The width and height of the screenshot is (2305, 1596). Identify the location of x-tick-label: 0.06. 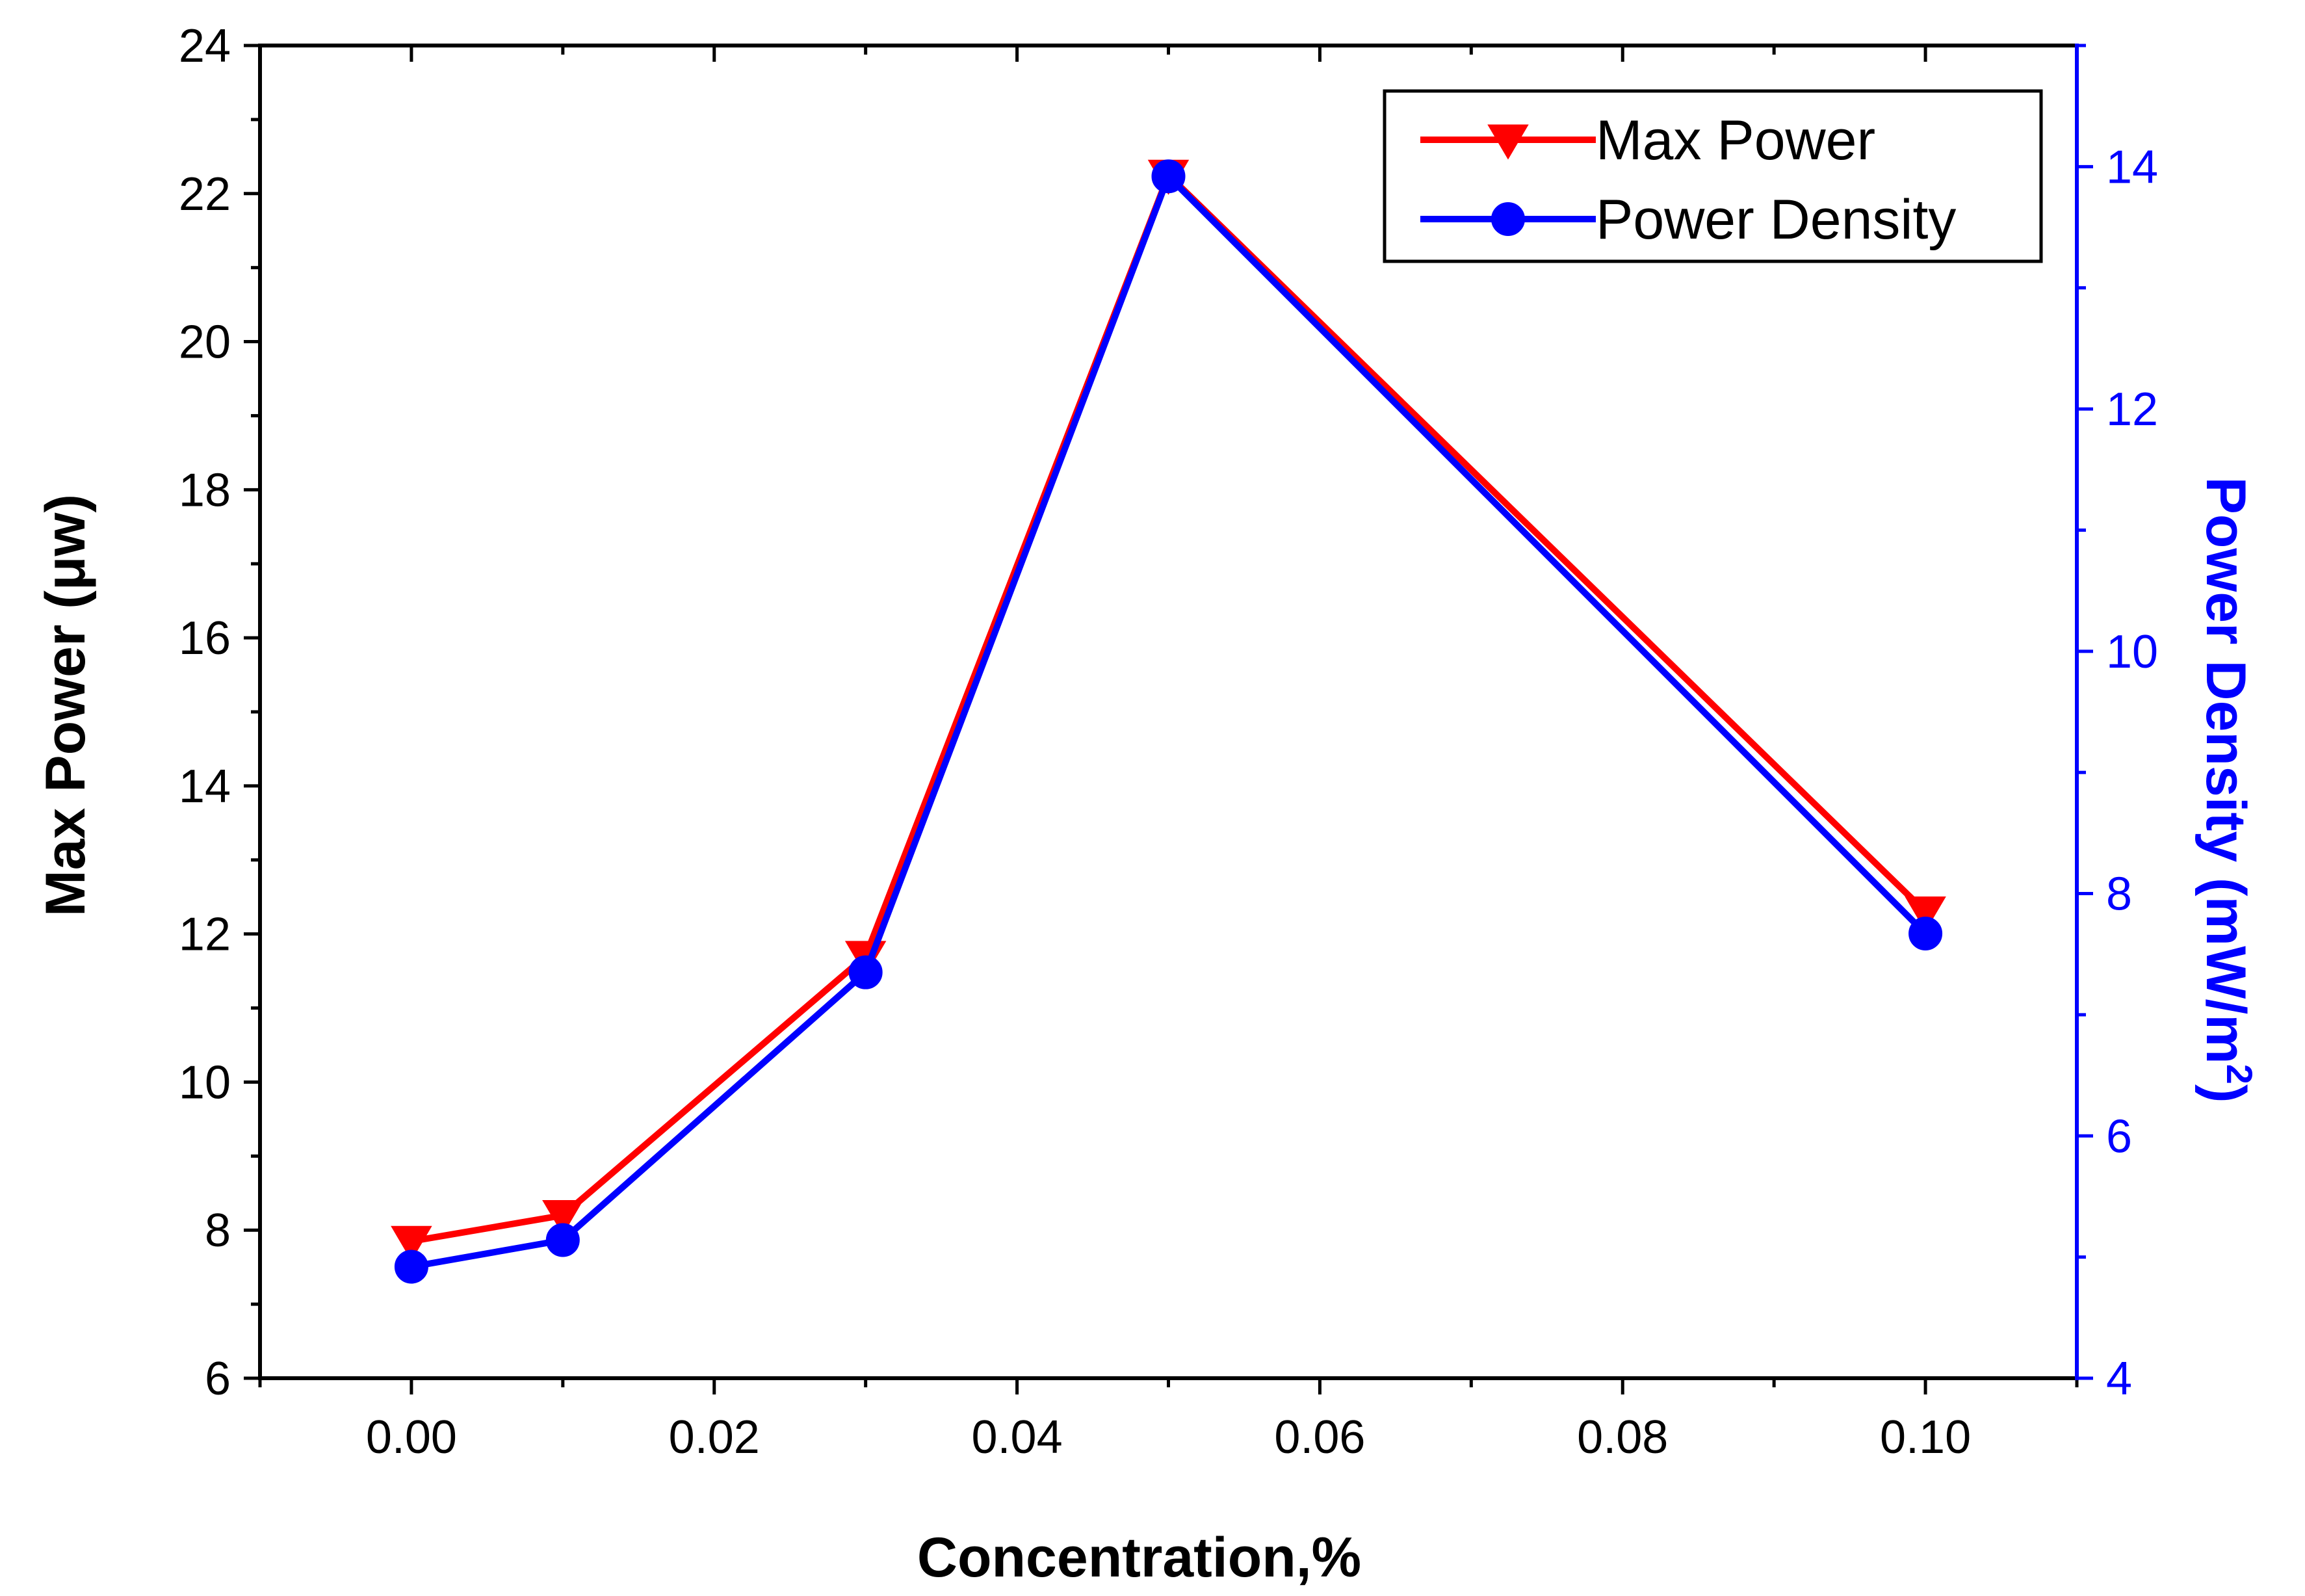
(1319, 1437).